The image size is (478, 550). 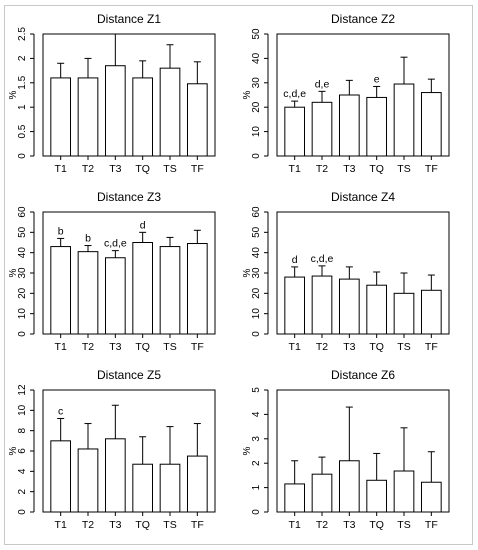 I want to click on y-tick-label: 1.5, so click(x=22, y=82).